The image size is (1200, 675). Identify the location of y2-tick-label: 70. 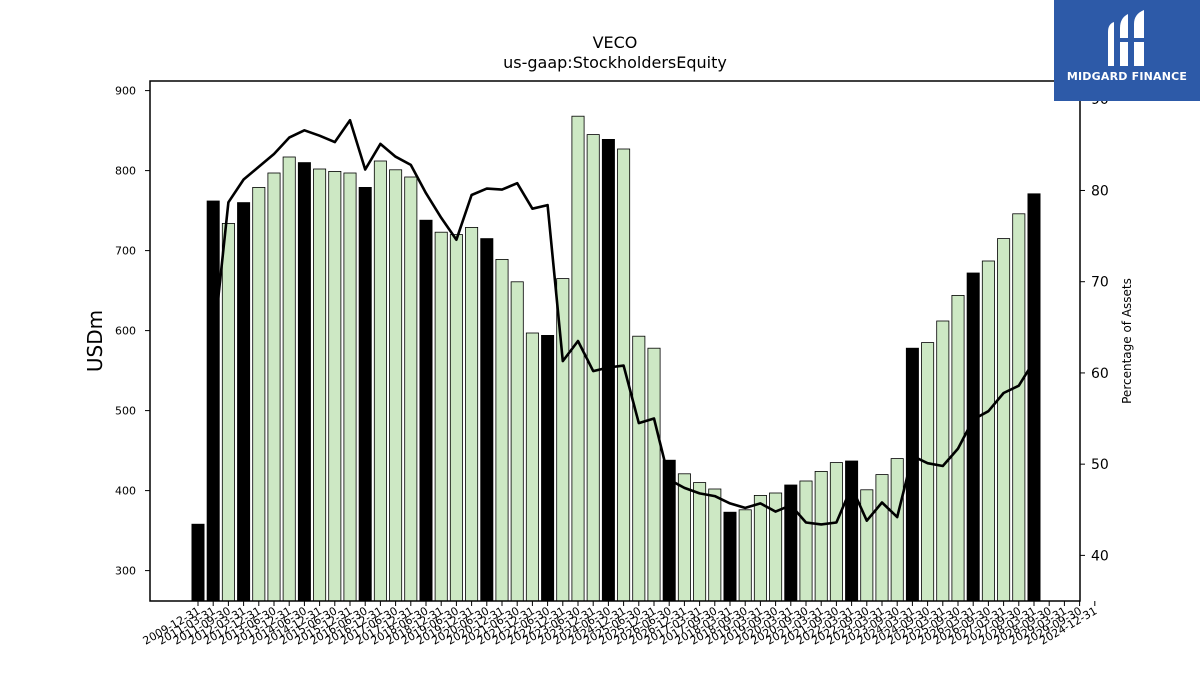
(1100, 283).